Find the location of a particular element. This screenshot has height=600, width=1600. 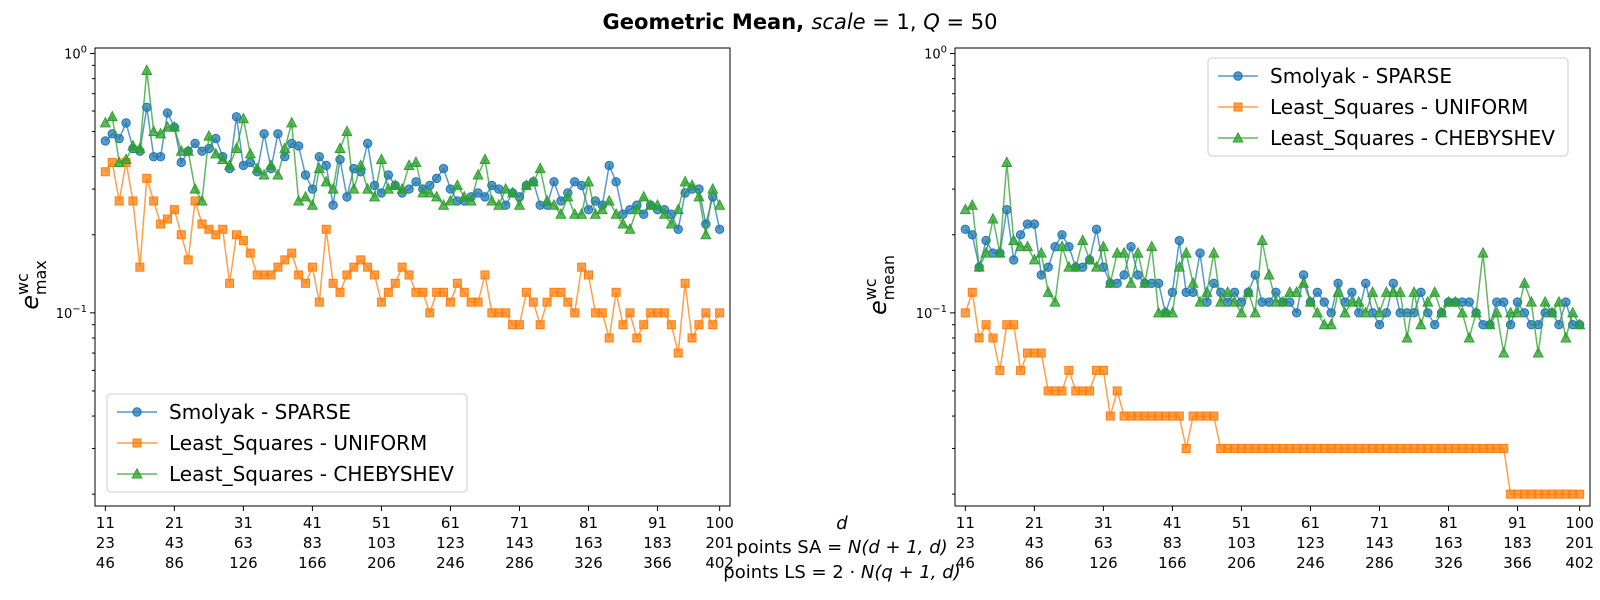

left-xtick-label: 46 is located at coordinates (105, 563).